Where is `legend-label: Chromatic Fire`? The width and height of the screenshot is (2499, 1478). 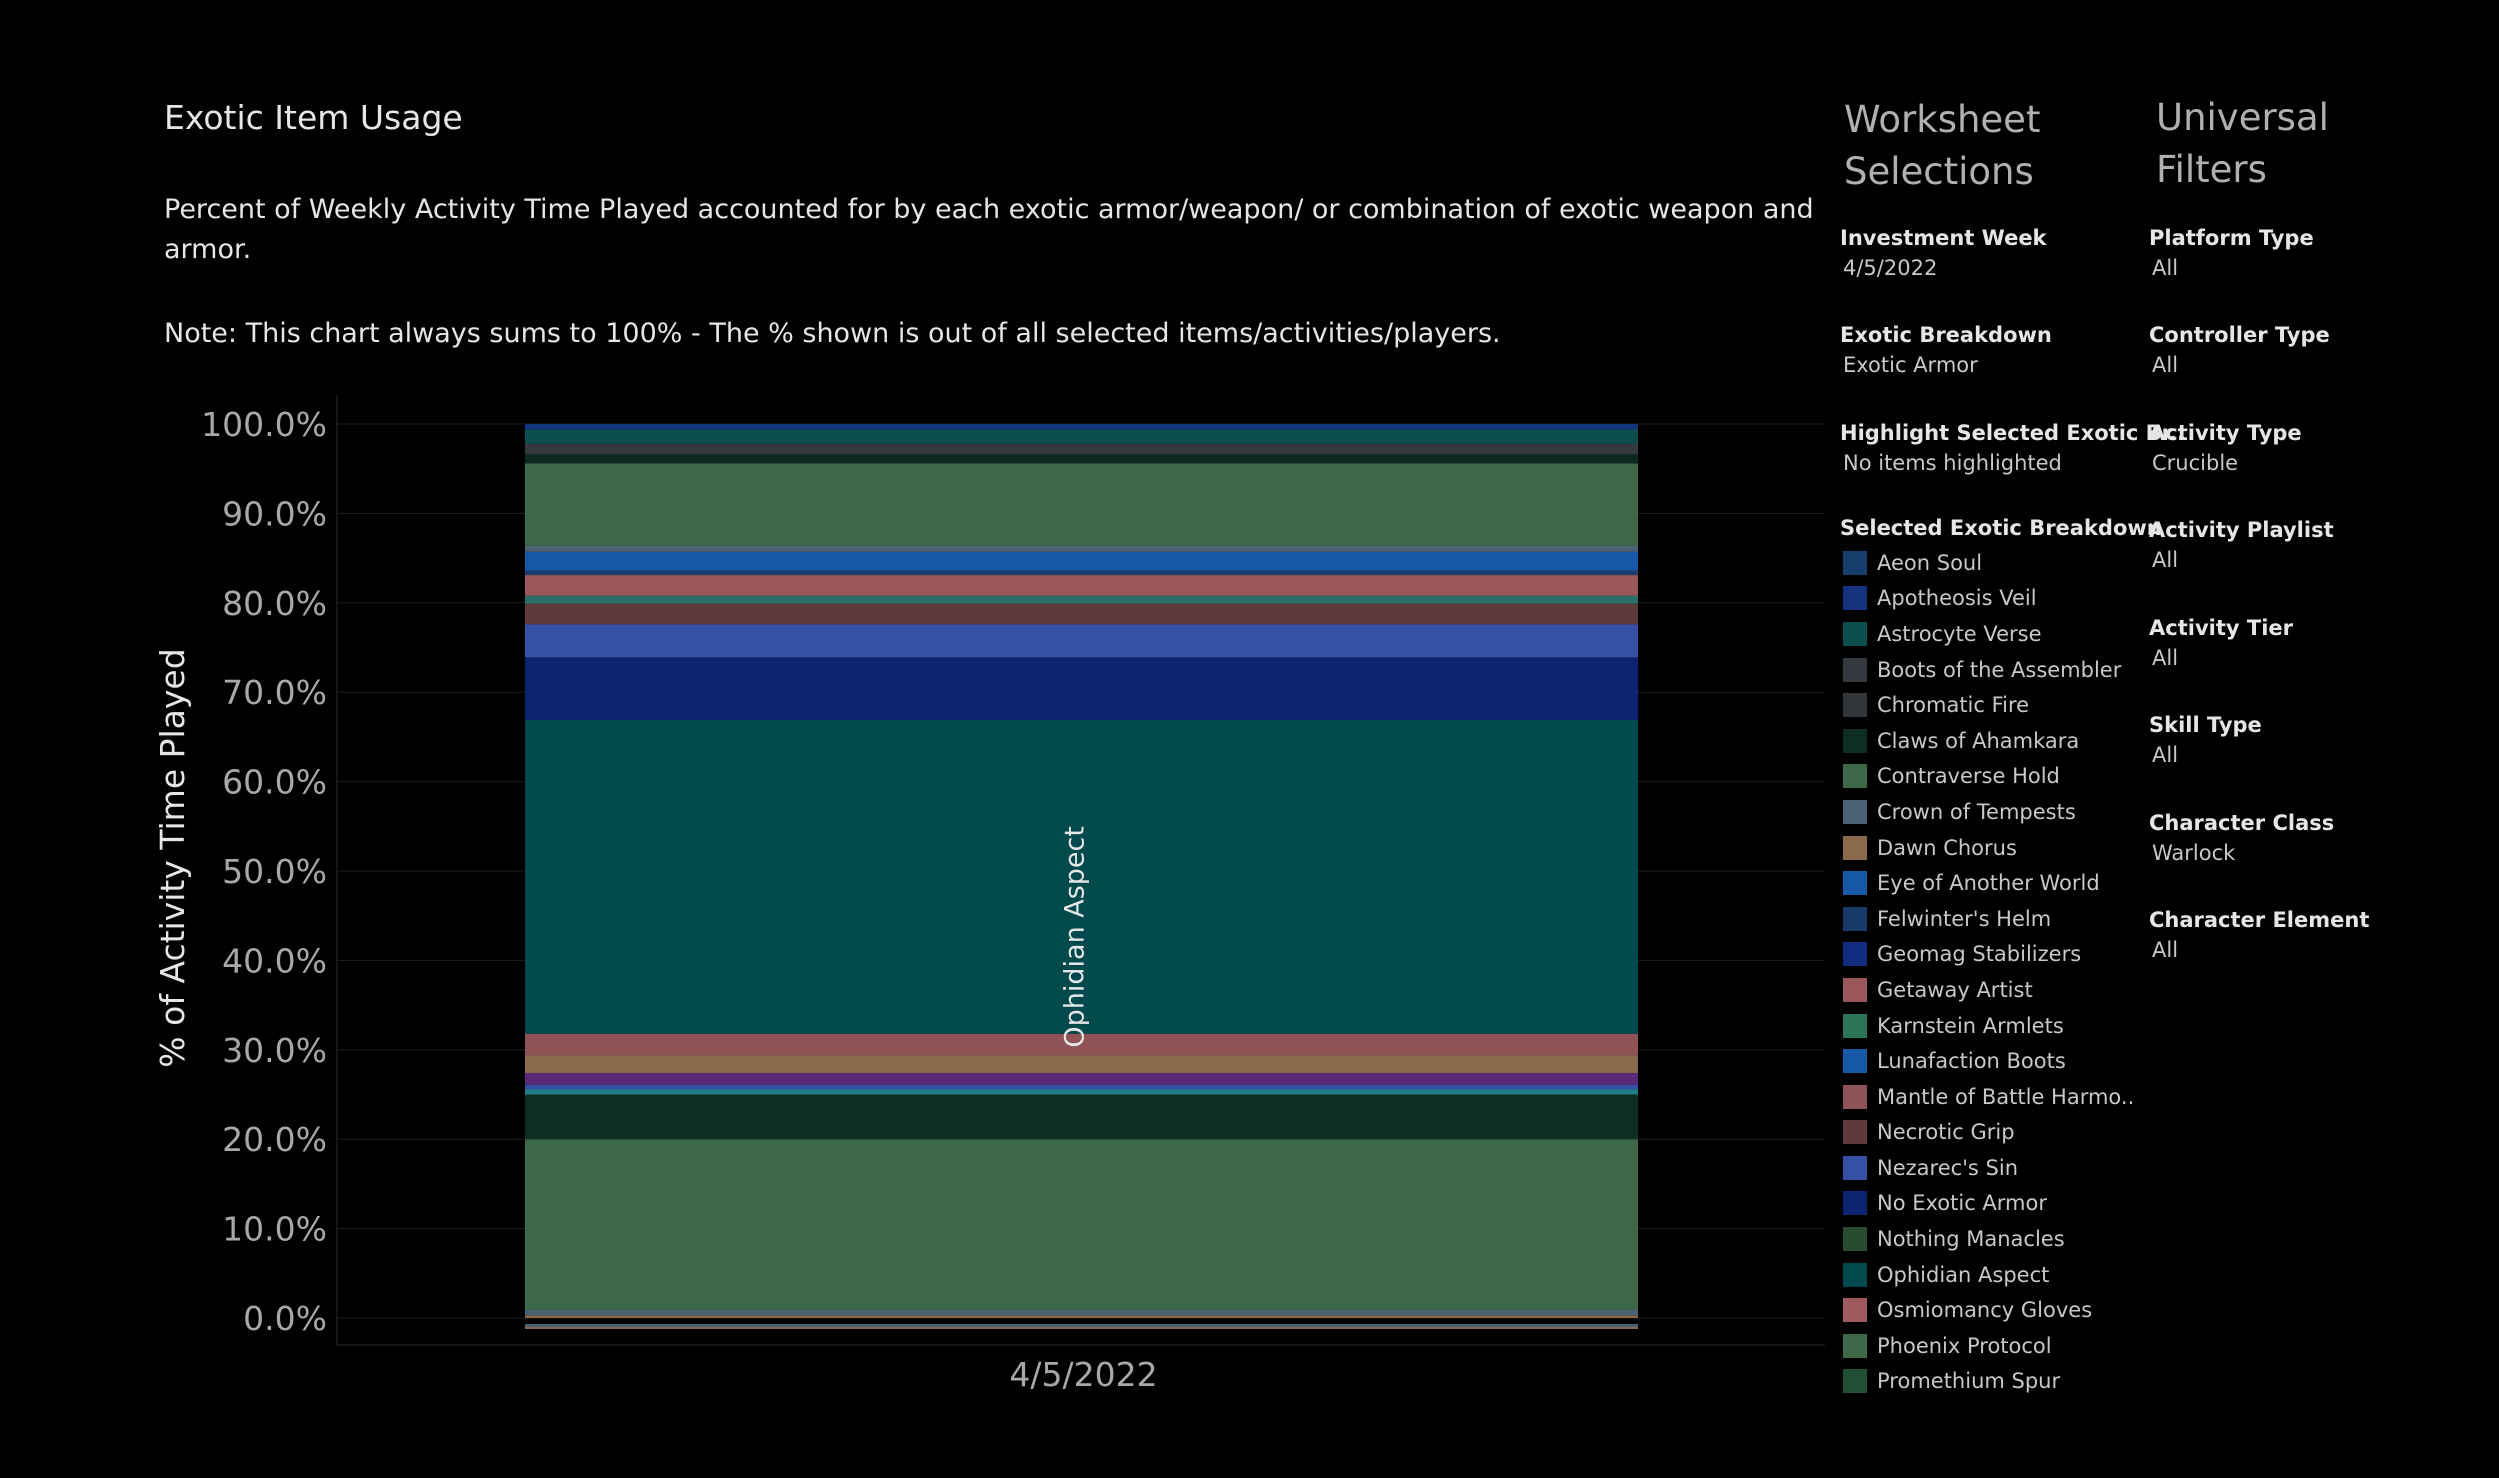 legend-label: Chromatic Fire is located at coordinates (1953, 705).